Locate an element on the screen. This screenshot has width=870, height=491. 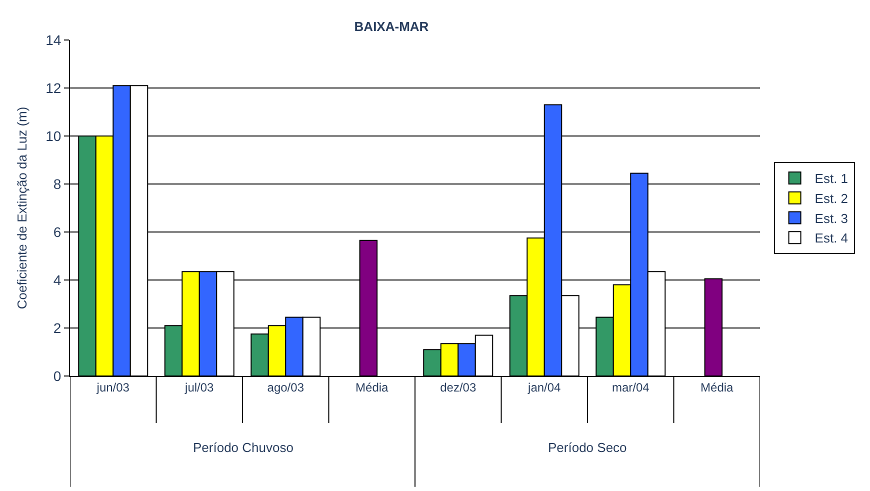
y-tick-label: 2 is located at coordinates (57, 328).